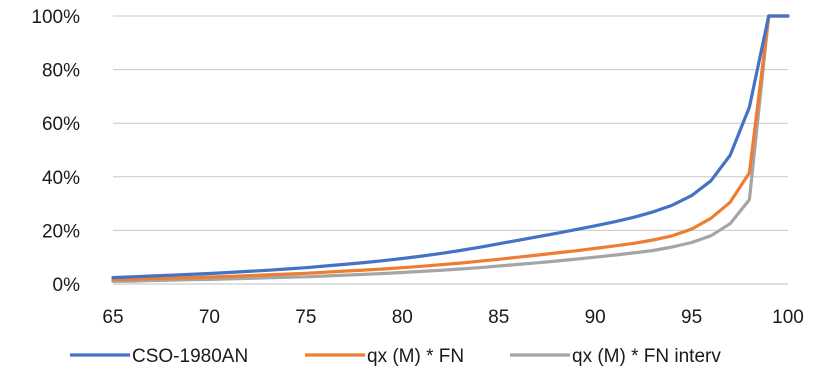  What do you see at coordinates (61, 124) in the screenshot?
I see `y-tick-label: 60%` at bounding box center [61, 124].